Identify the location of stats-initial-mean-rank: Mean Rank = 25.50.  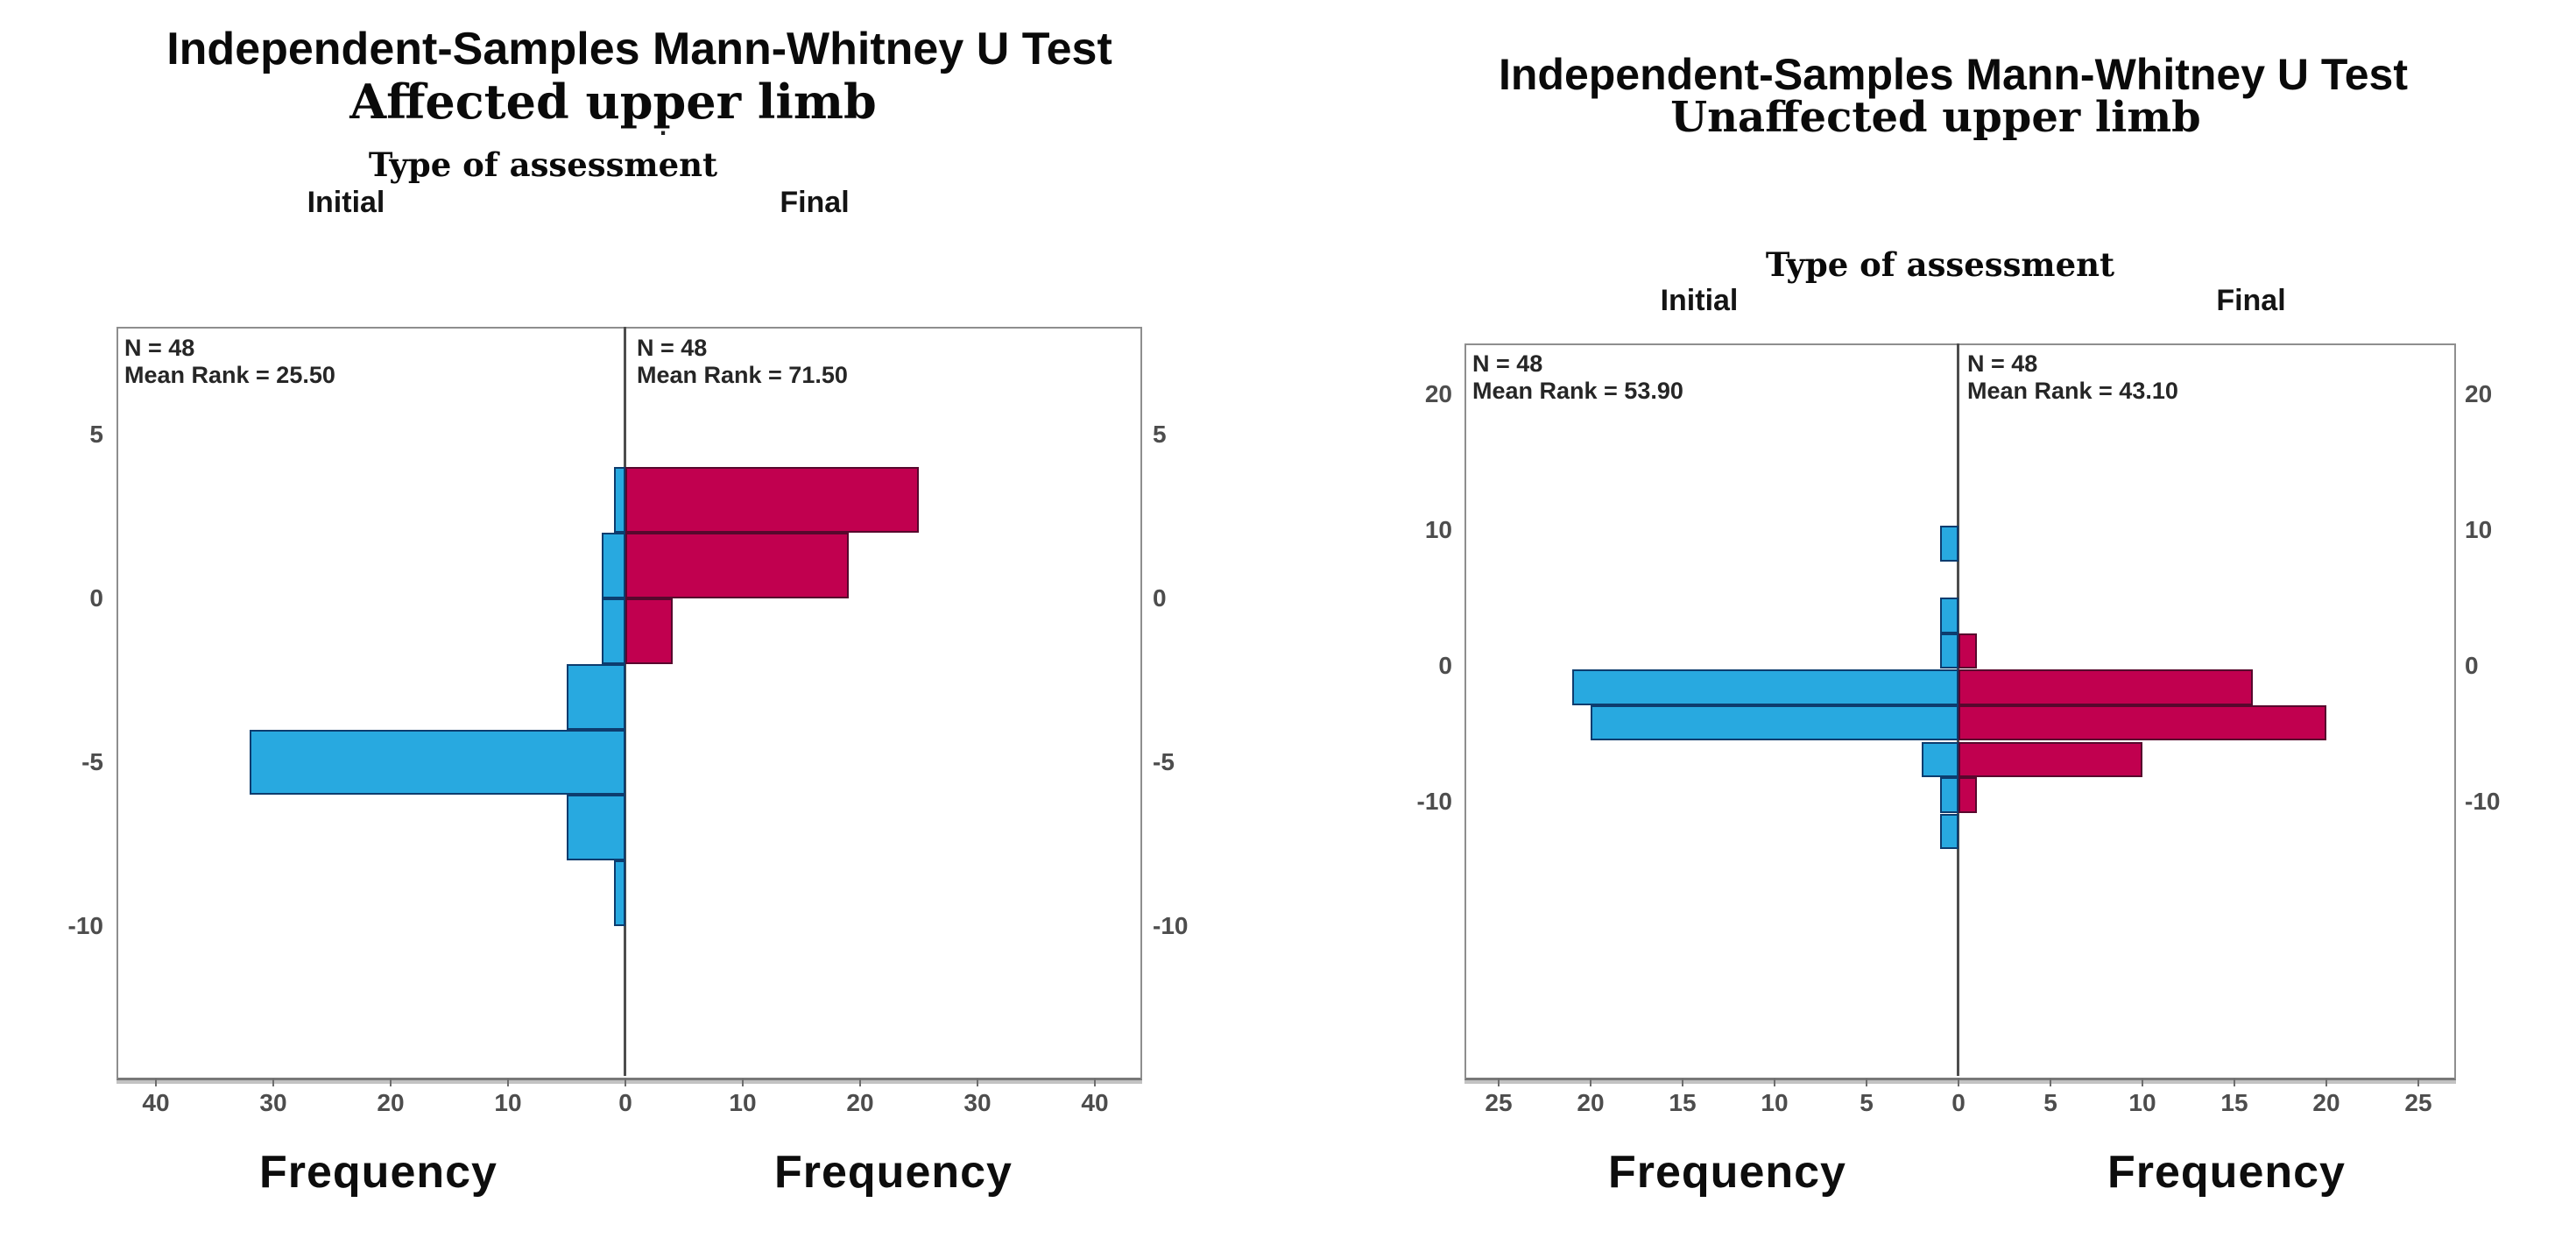
(229, 375).